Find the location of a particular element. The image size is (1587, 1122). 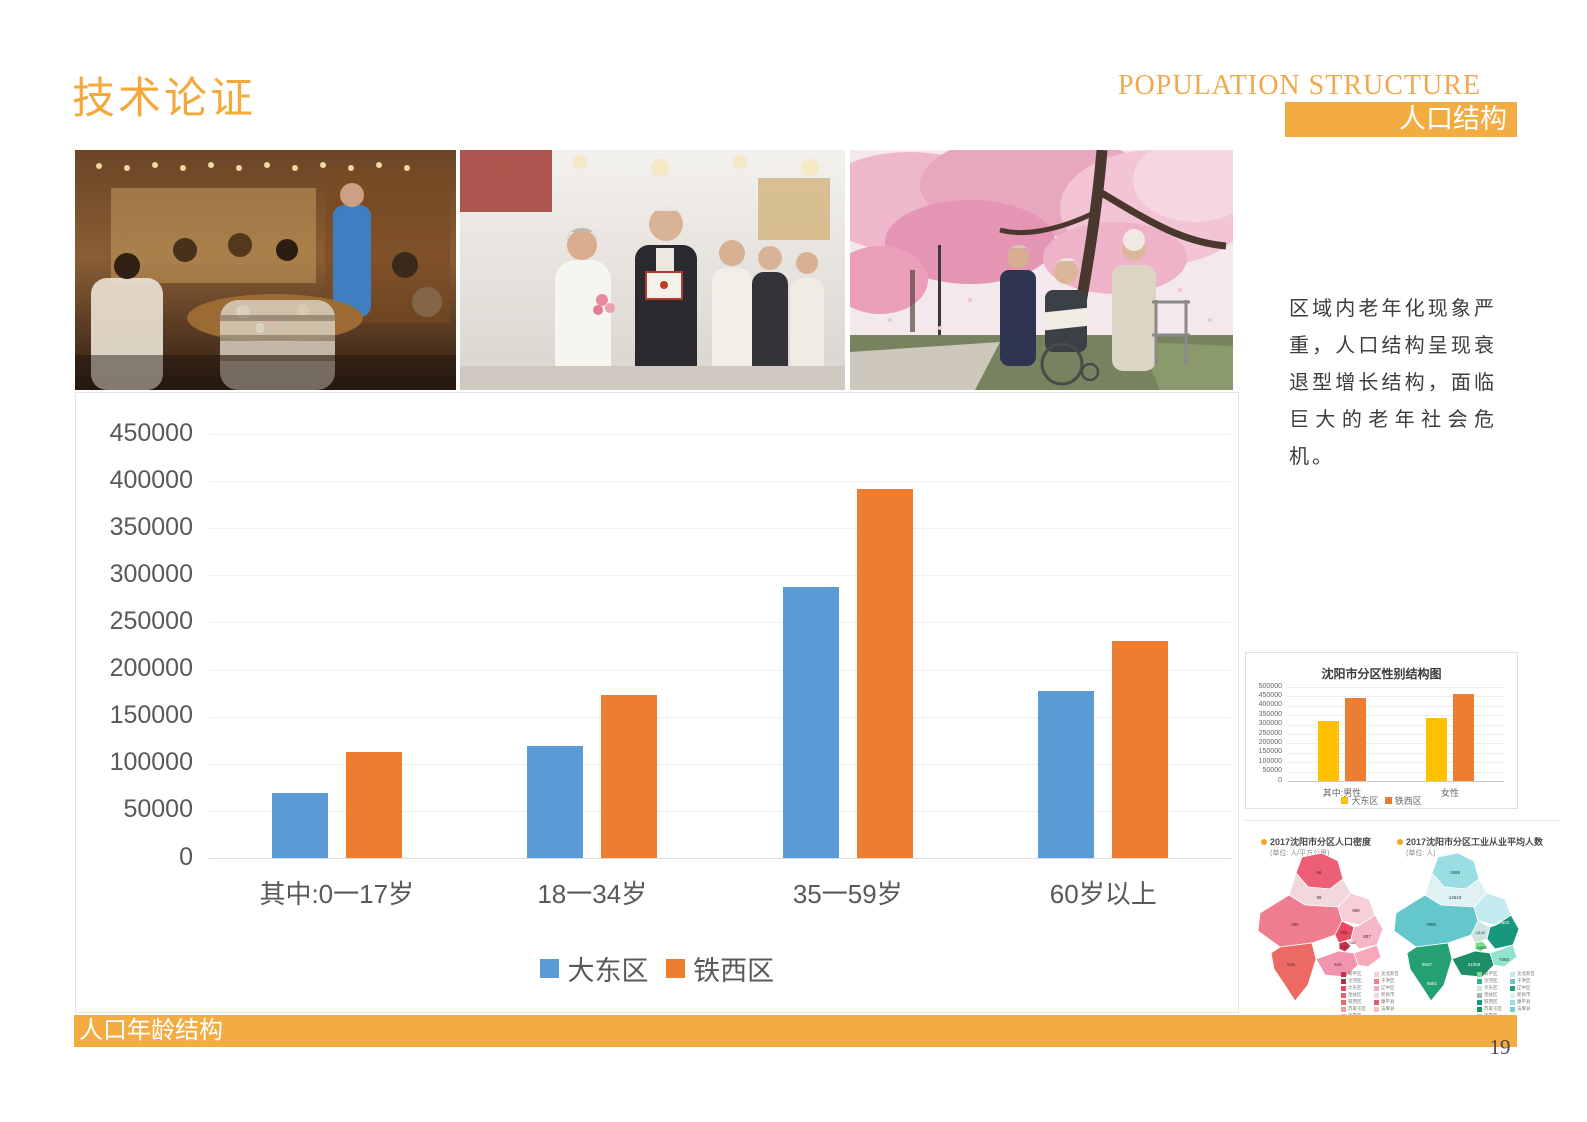

photo-family-gathering-illustration is located at coordinates (265, 270).